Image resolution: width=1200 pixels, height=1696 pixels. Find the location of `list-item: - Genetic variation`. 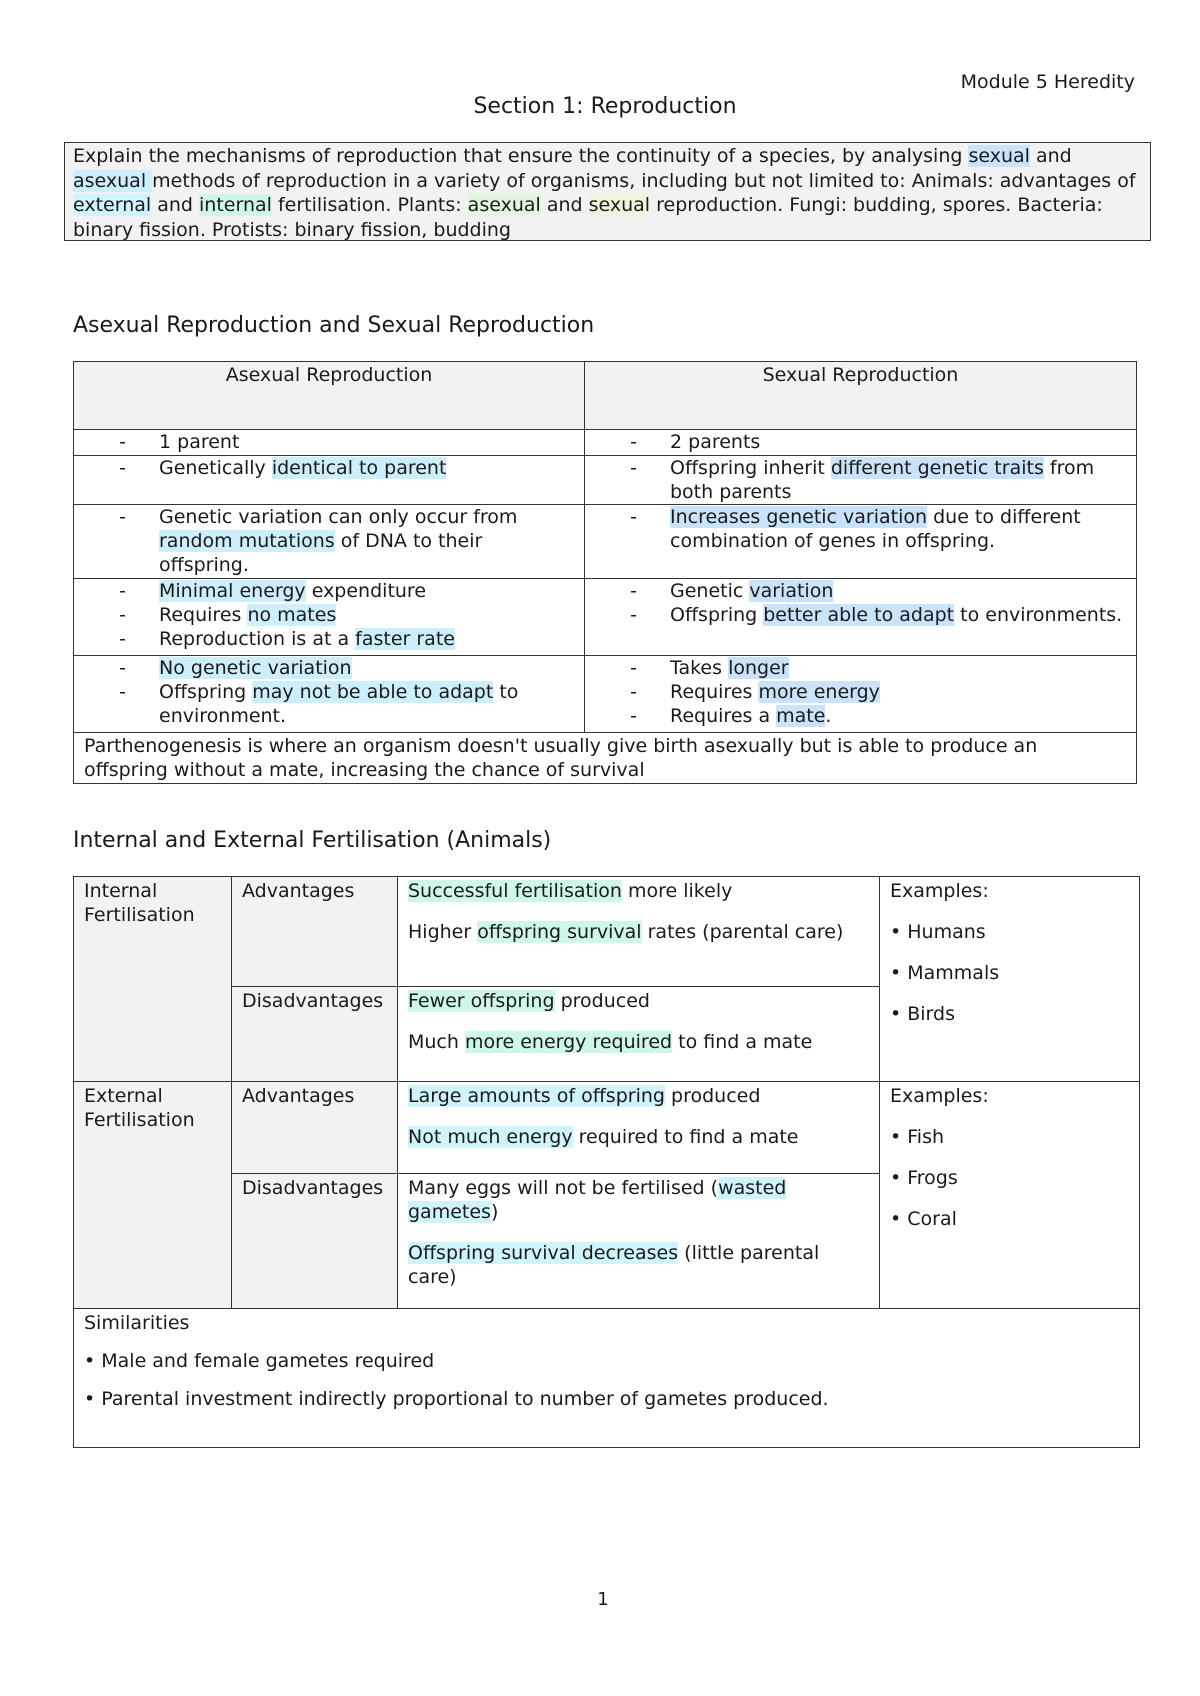

list-item: - Genetic variation is located at coordinates (860, 591).